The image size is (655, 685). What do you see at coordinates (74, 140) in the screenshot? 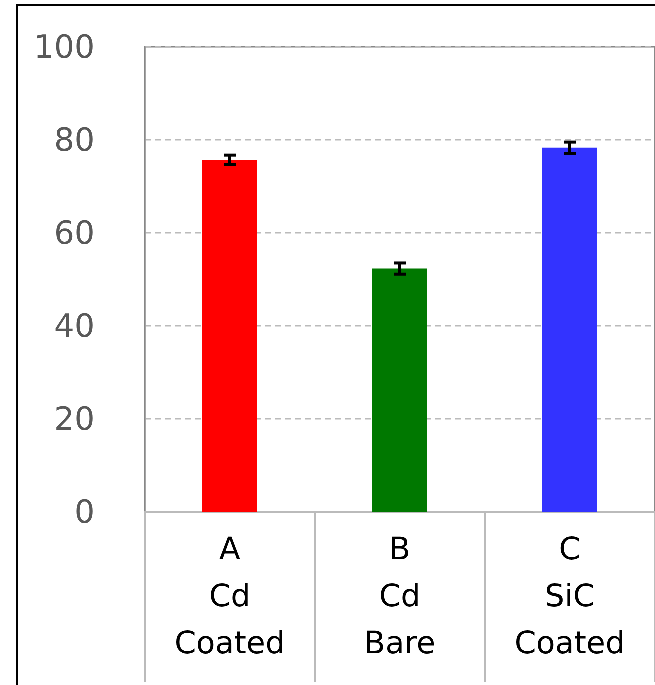
I see `y-tick-label: 80` at bounding box center [74, 140].